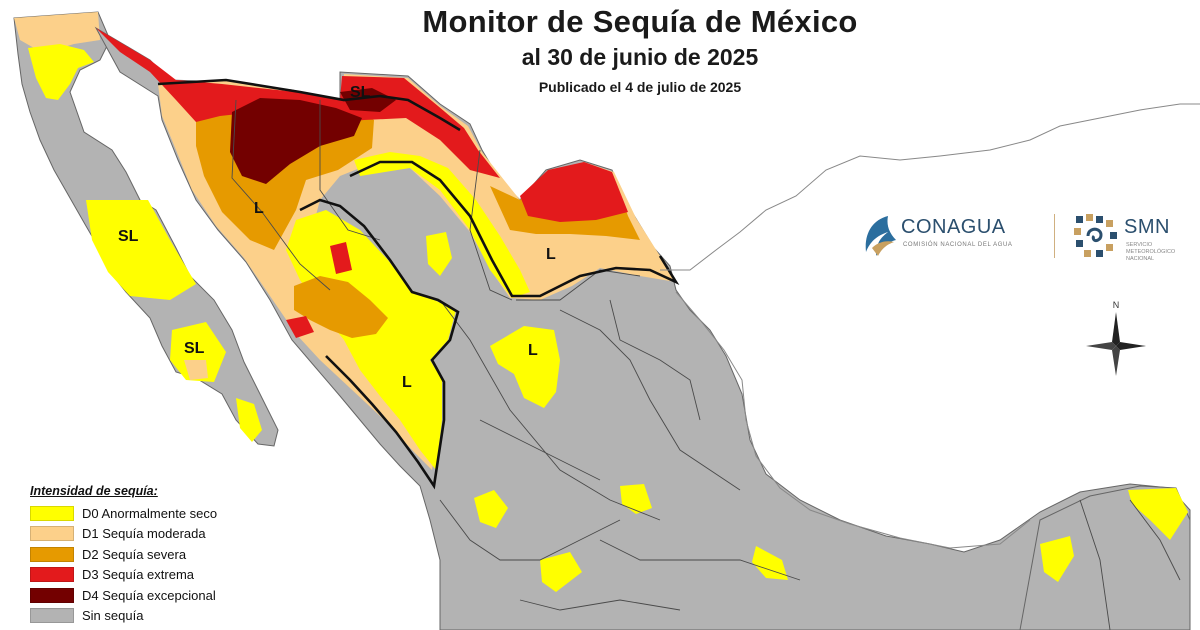 The width and height of the screenshot is (1200, 630). Describe the element at coordinates (953, 227) in the screenshot. I see `conagua-logo-text: CONAGUA` at that location.